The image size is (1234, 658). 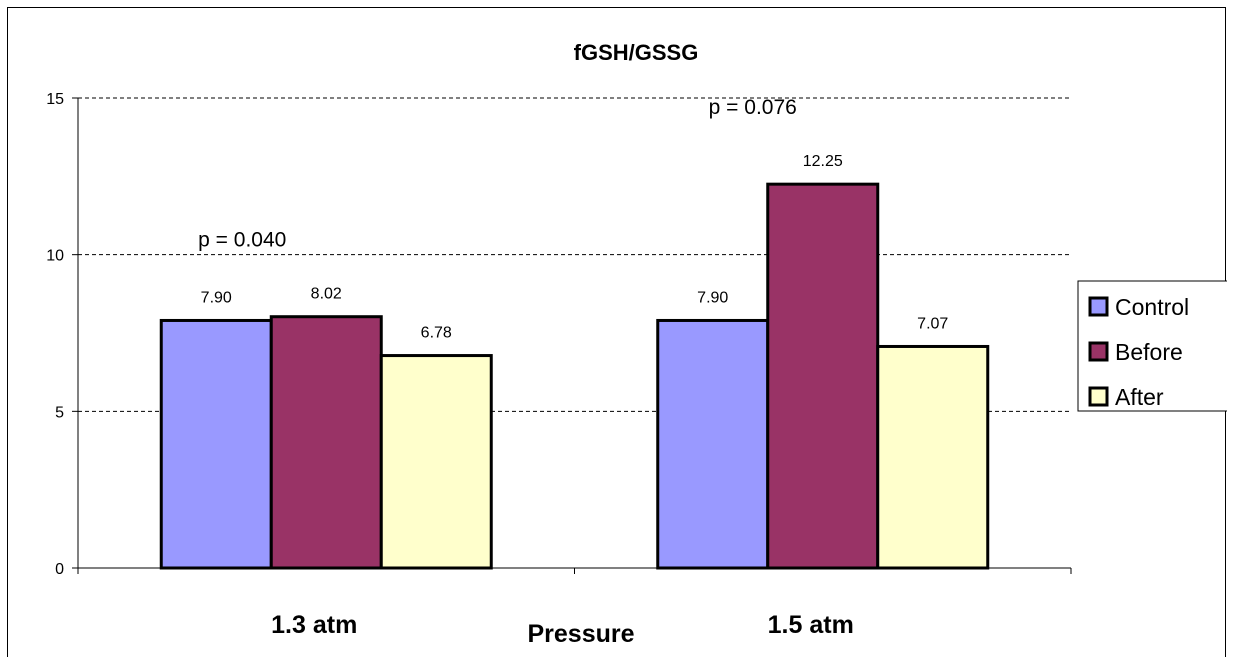 What do you see at coordinates (55, 99) in the screenshot?
I see `y-tick-label: 15` at bounding box center [55, 99].